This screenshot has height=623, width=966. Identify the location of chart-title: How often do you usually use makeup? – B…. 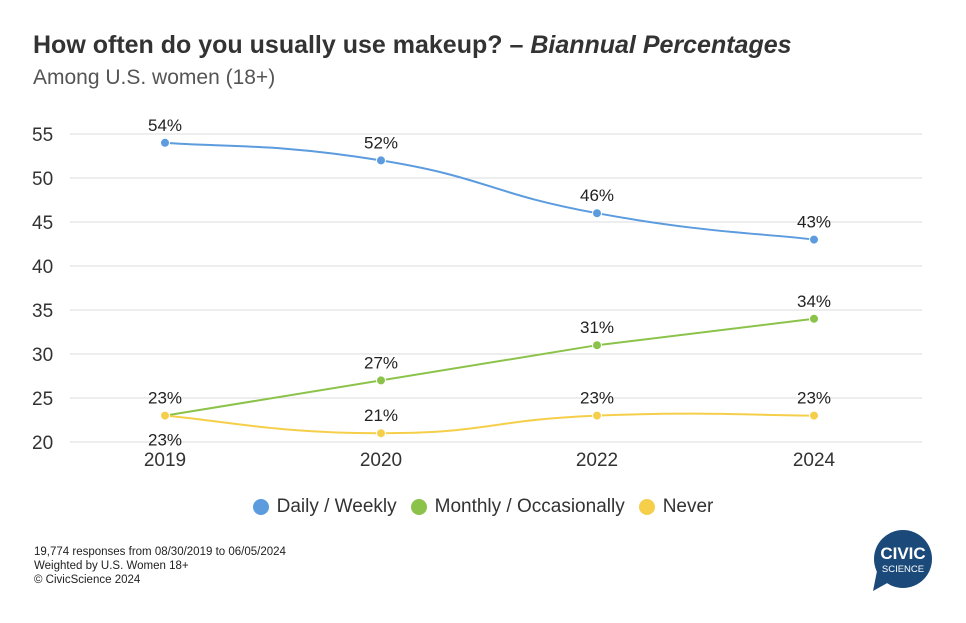
(412, 45).